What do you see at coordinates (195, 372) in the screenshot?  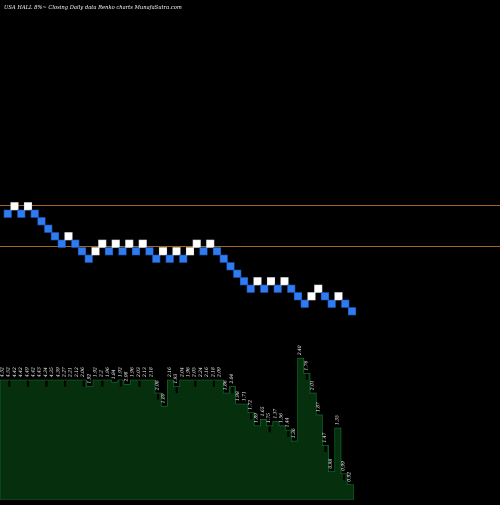 I see `volume-label: 2.05` at bounding box center [195, 372].